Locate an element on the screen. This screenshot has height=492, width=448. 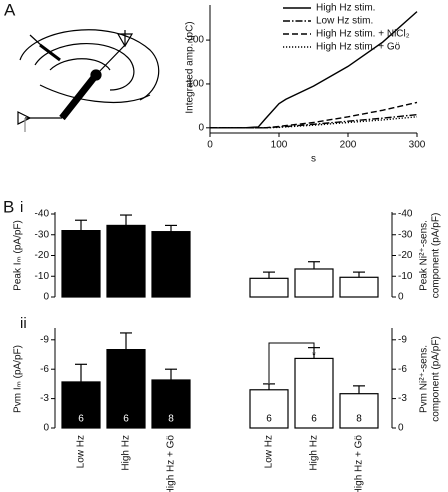
panel-sublabel: i is located at coordinates (21, 207).